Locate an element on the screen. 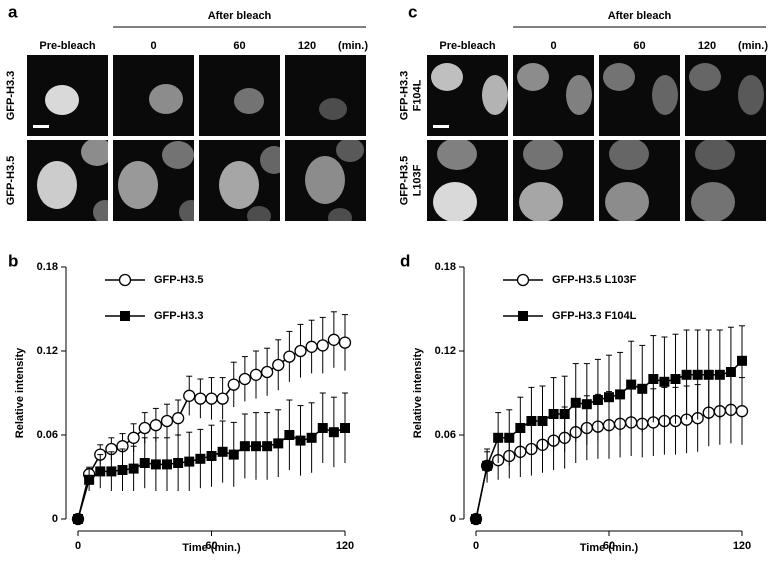 This screenshot has width=780, height=568. row-label: F104L is located at coordinates (417, 95).